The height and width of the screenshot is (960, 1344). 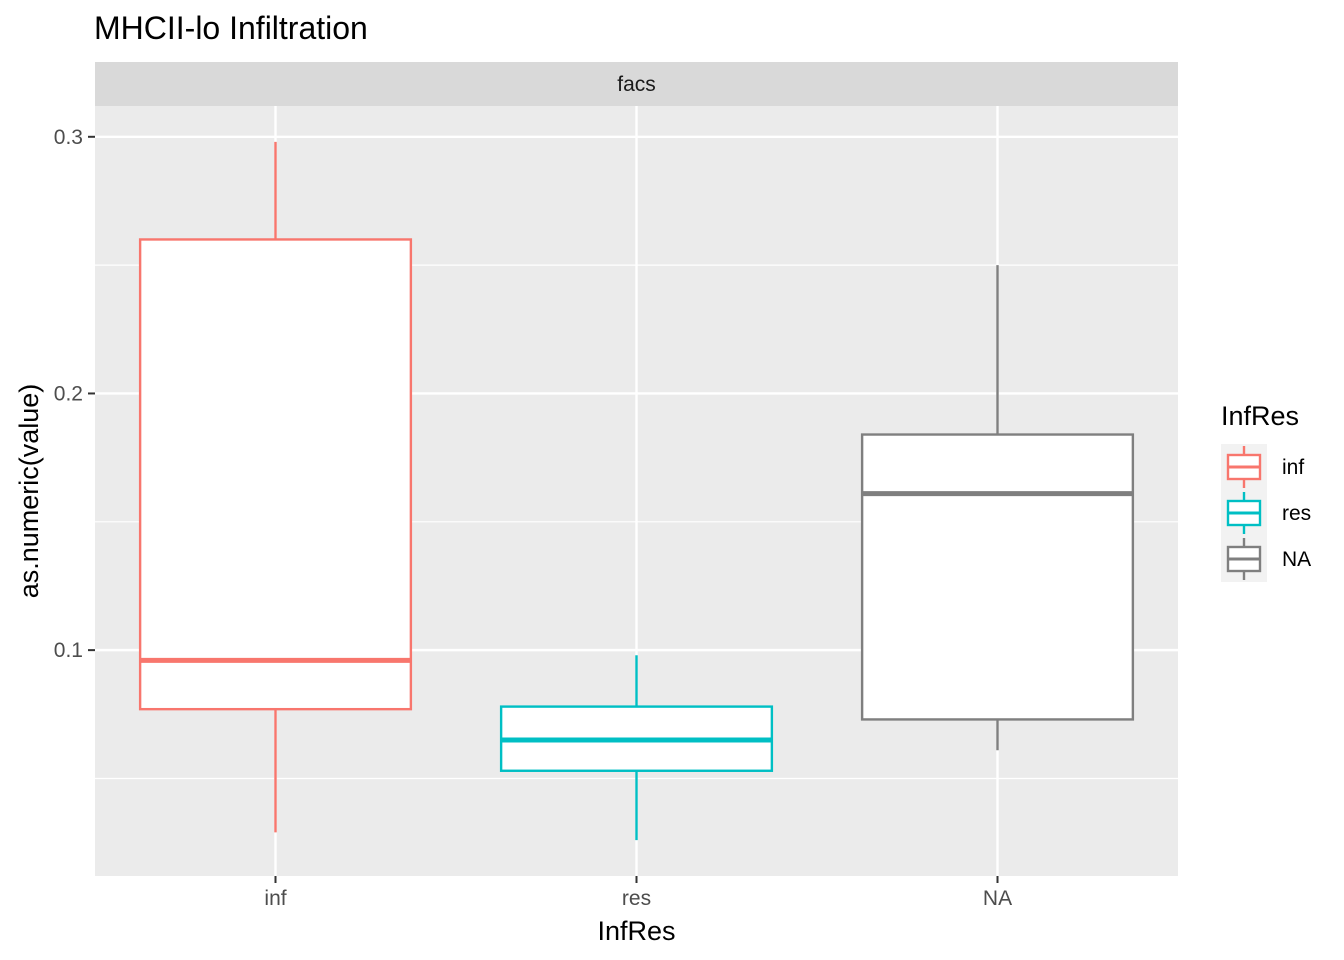 What do you see at coordinates (29, 491) in the screenshot?
I see `y-axis-label: as.numeric(value)` at bounding box center [29, 491].